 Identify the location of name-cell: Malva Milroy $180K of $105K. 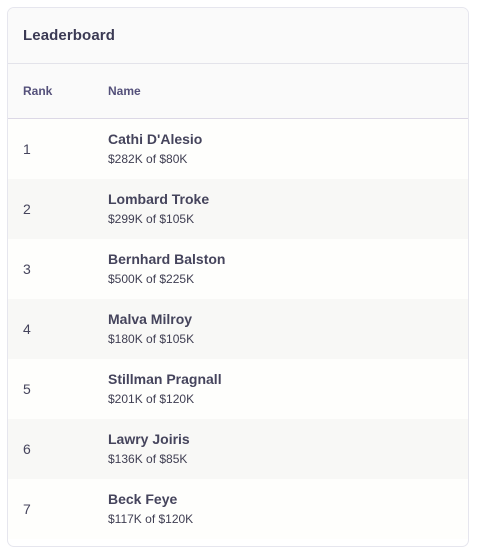
(288, 329).